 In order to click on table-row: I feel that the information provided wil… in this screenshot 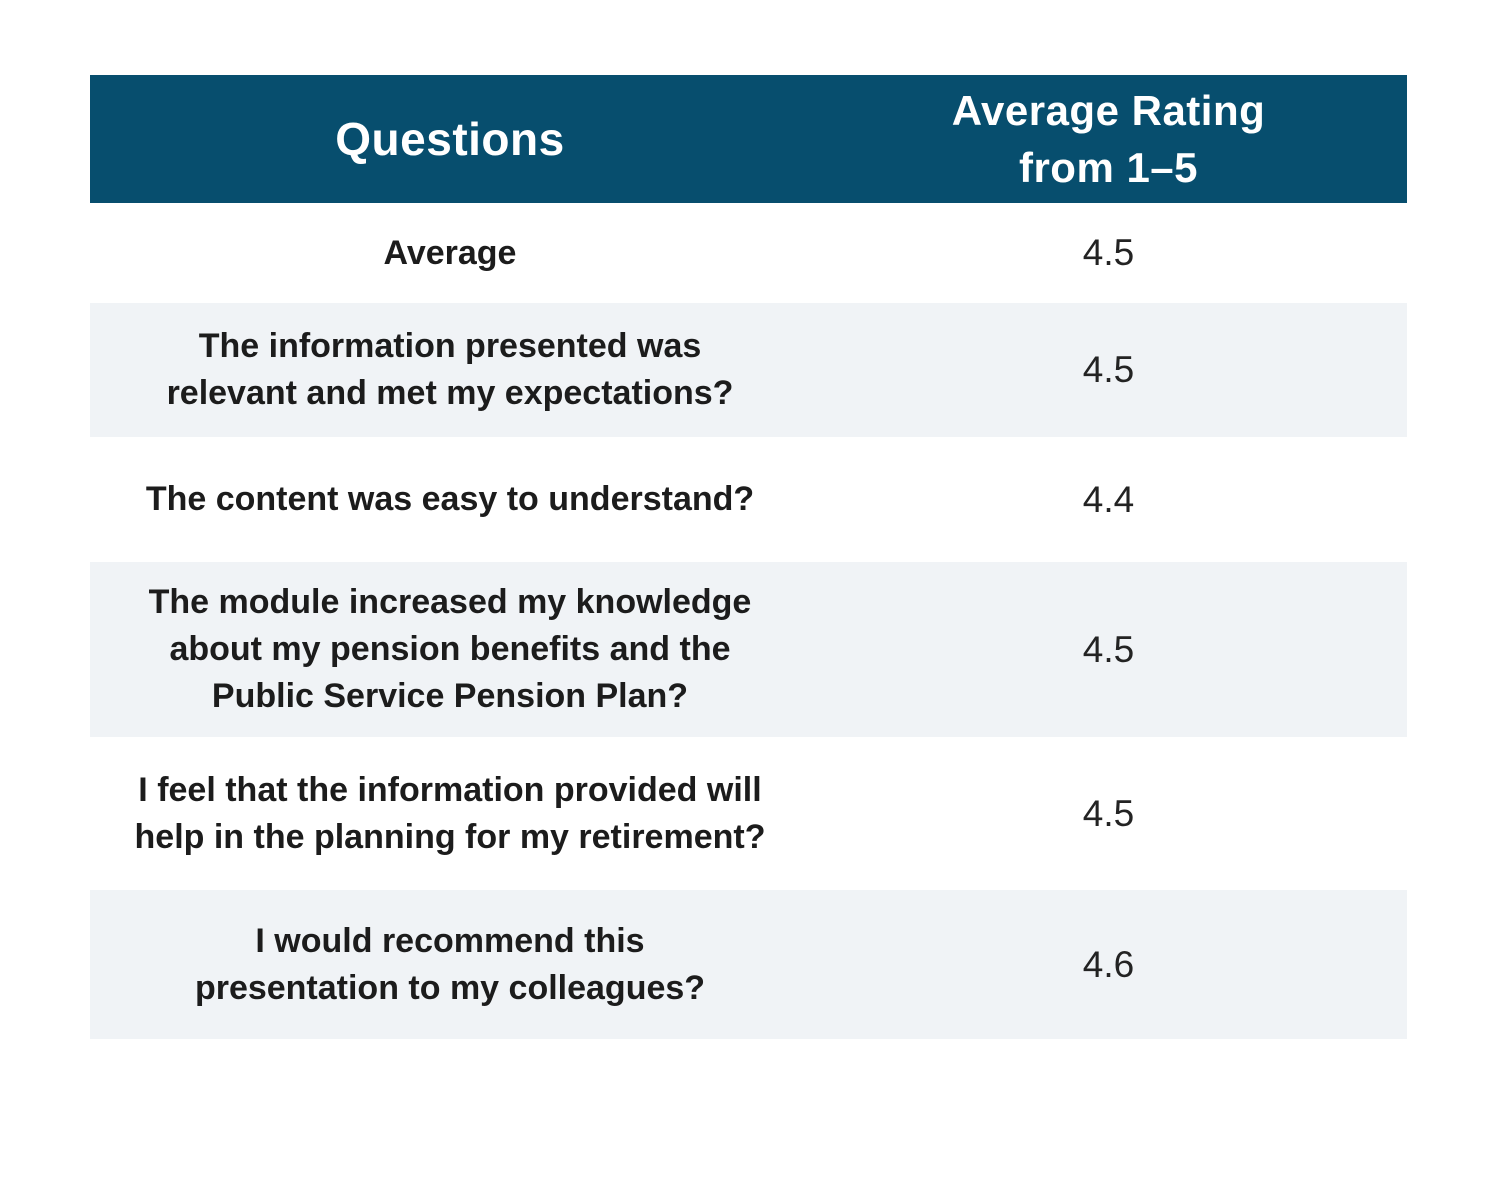, I will do `click(748, 813)`.